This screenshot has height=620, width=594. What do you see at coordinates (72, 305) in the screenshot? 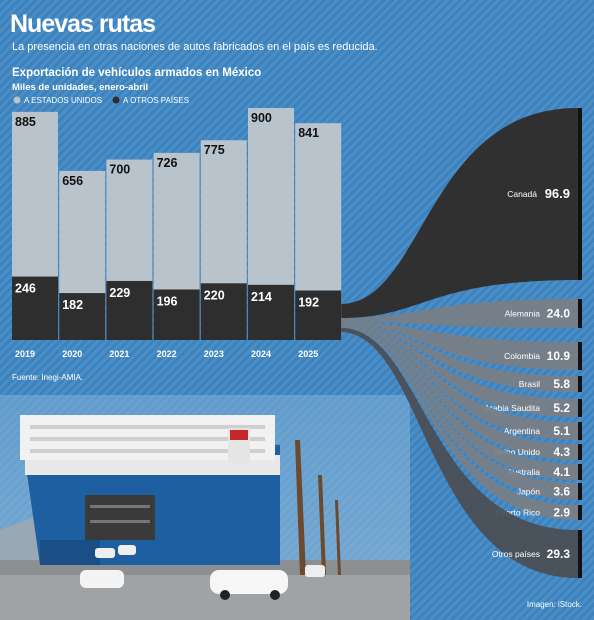
I see `bar-others-label: 182` at bounding box center [72, 305].